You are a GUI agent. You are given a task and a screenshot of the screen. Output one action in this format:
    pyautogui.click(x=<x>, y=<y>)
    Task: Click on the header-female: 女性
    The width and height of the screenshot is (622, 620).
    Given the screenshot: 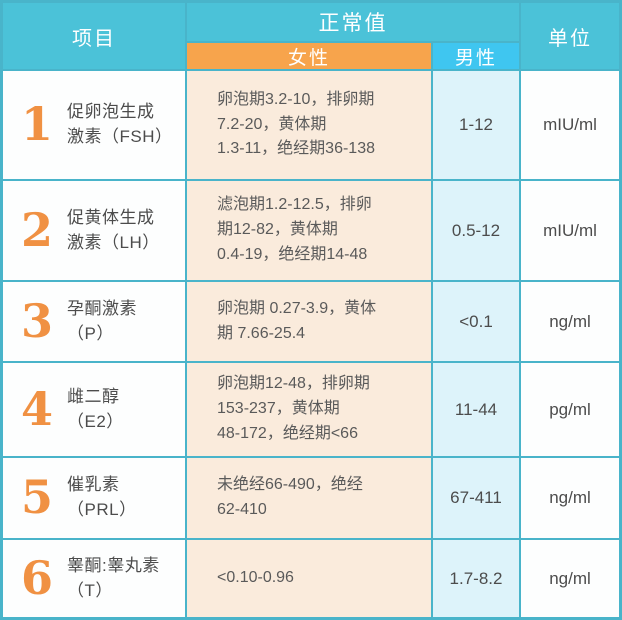 What is the action you would take?
    pyautogui.click(x=309, y=56)
    